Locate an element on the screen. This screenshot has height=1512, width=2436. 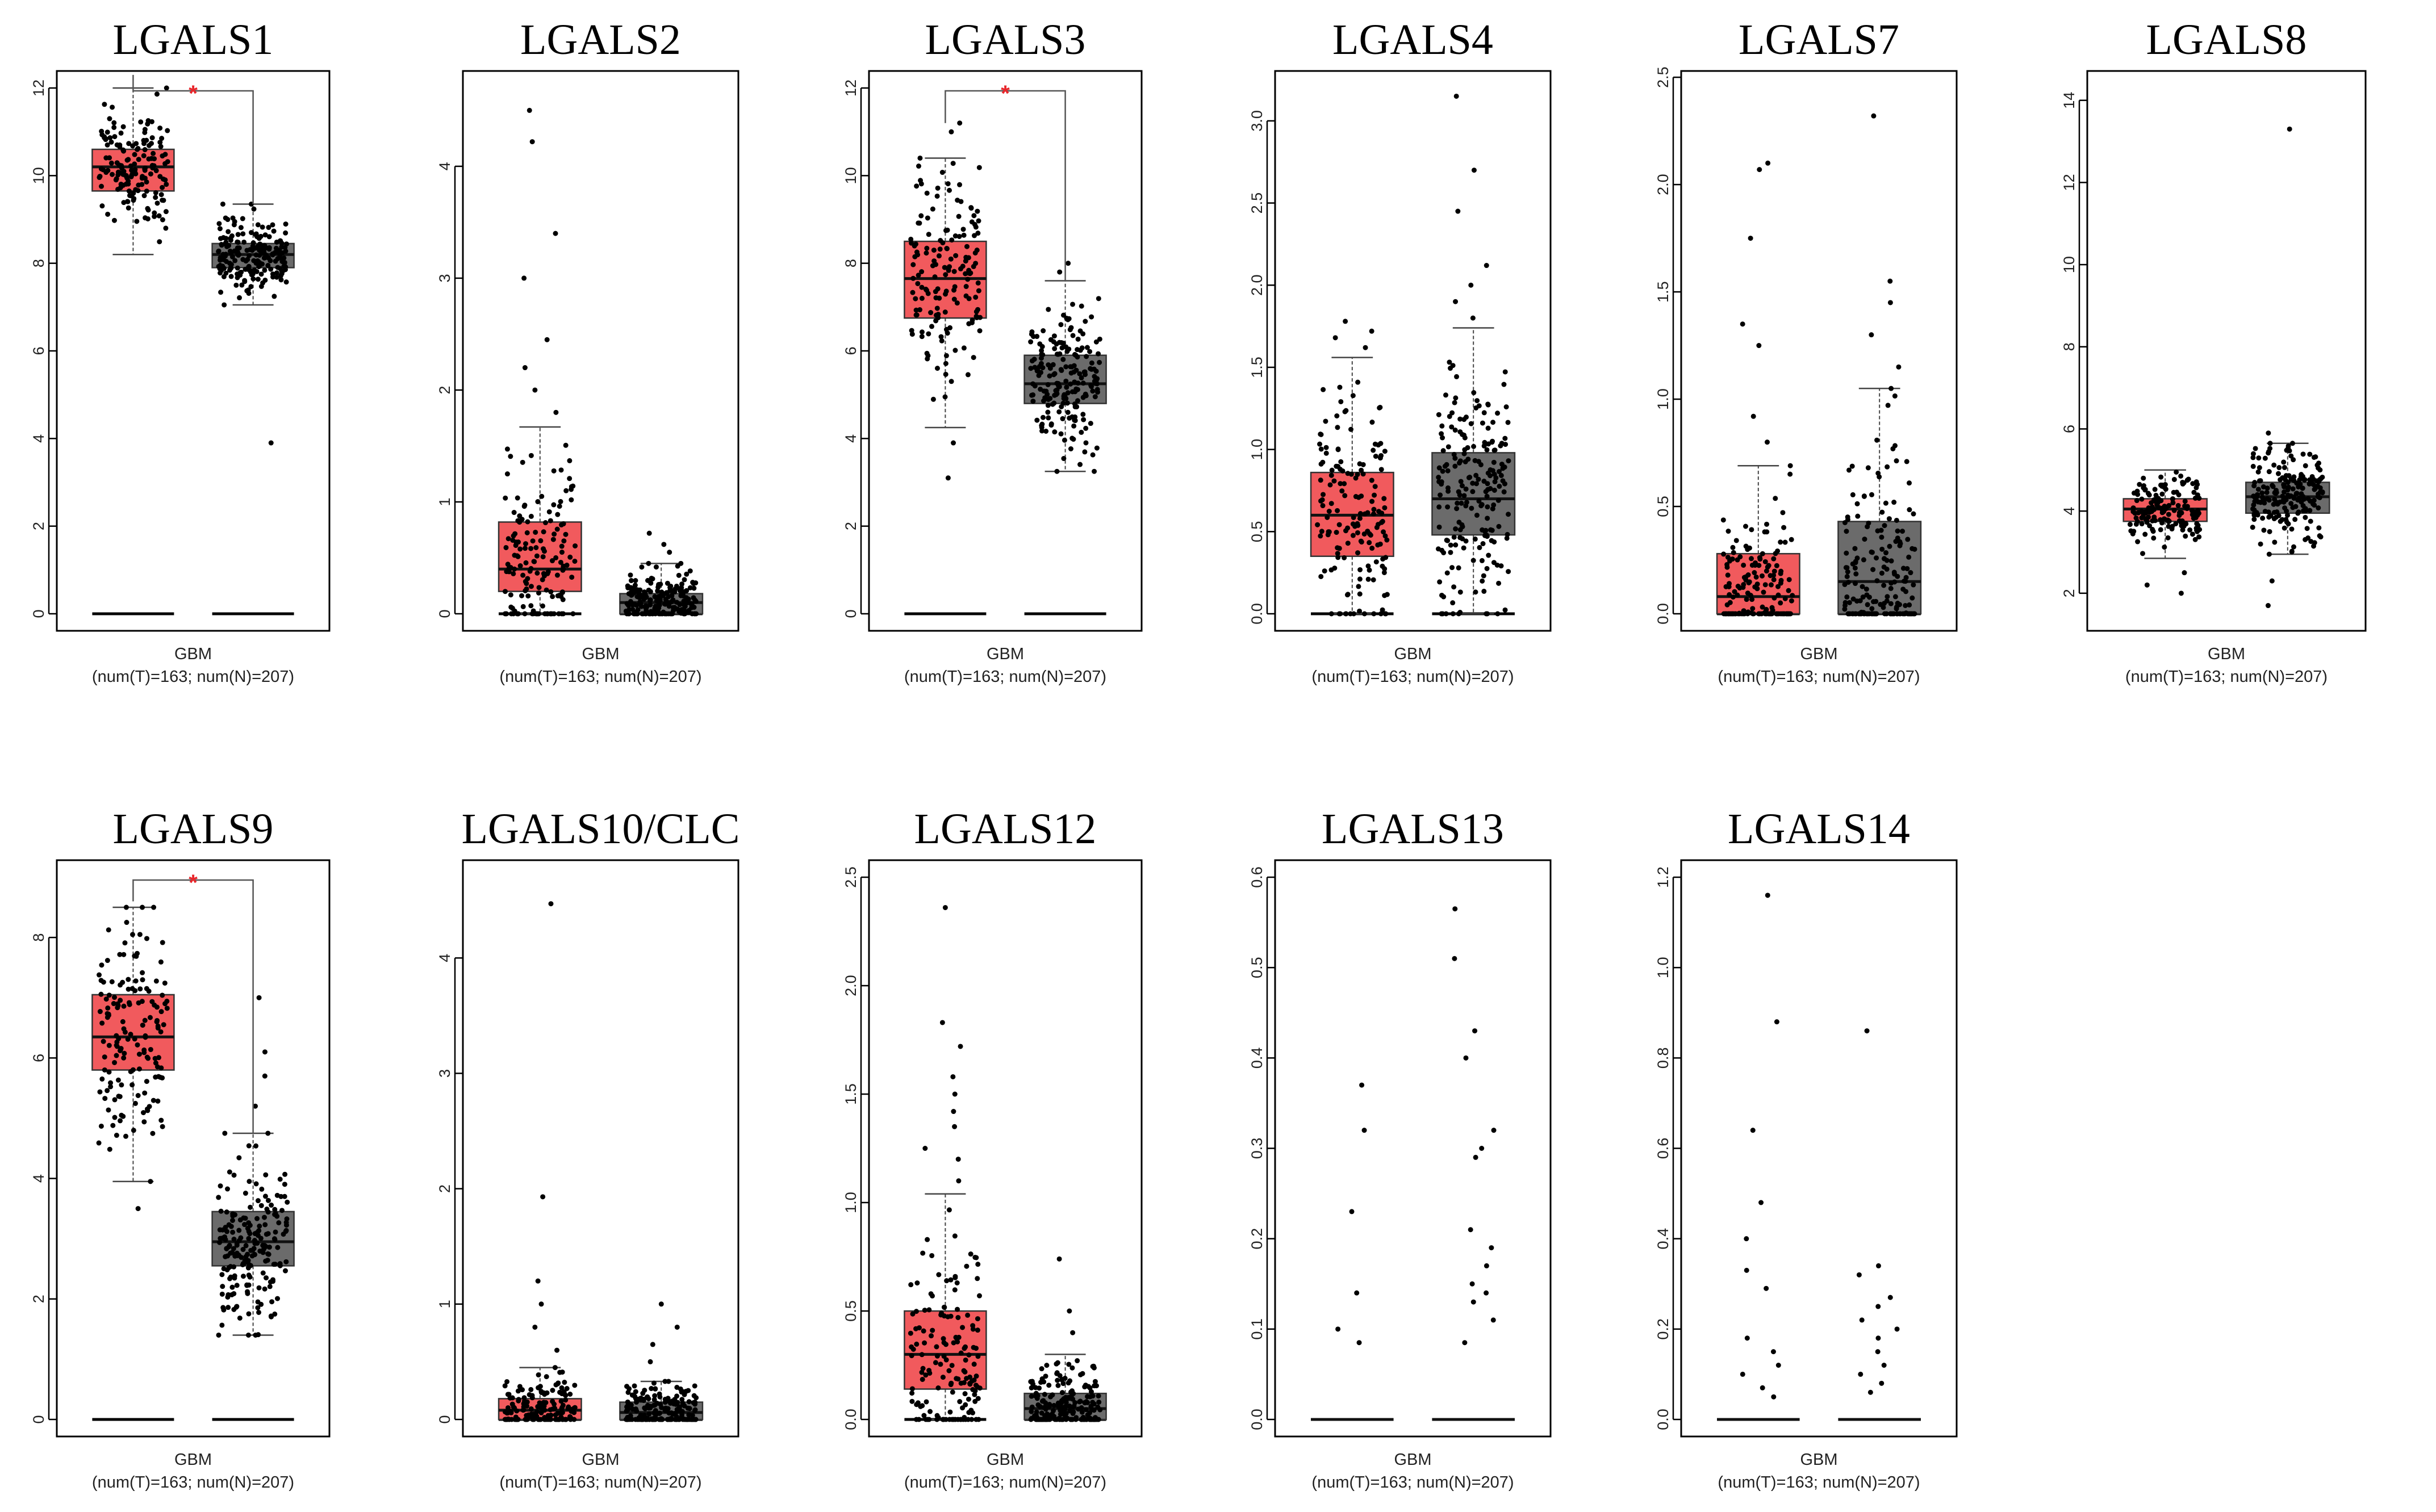
y-tick-label: 2.5 is located at coordinates (1256, 203).